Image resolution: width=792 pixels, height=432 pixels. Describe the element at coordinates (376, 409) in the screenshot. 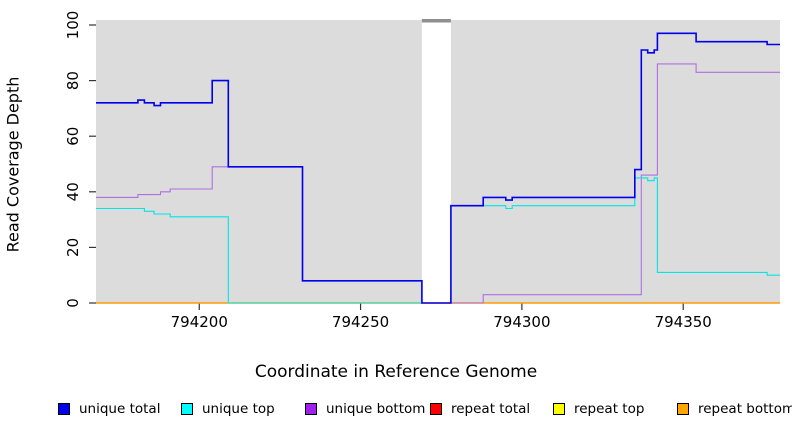

I see `legend-label: unique bottom` at that location.